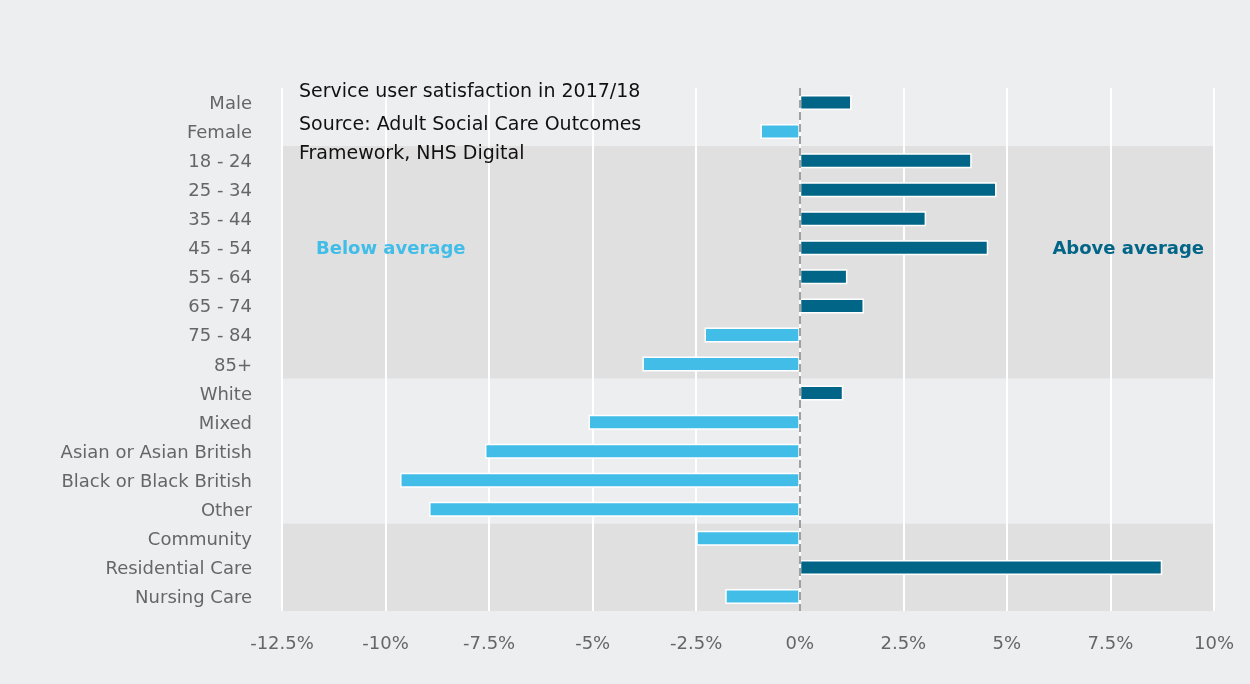  What do you see at coordinates (220, 248) in the screenshot?
I see `y-tick-label: 45 - 54` at bounding box center [220, 248].